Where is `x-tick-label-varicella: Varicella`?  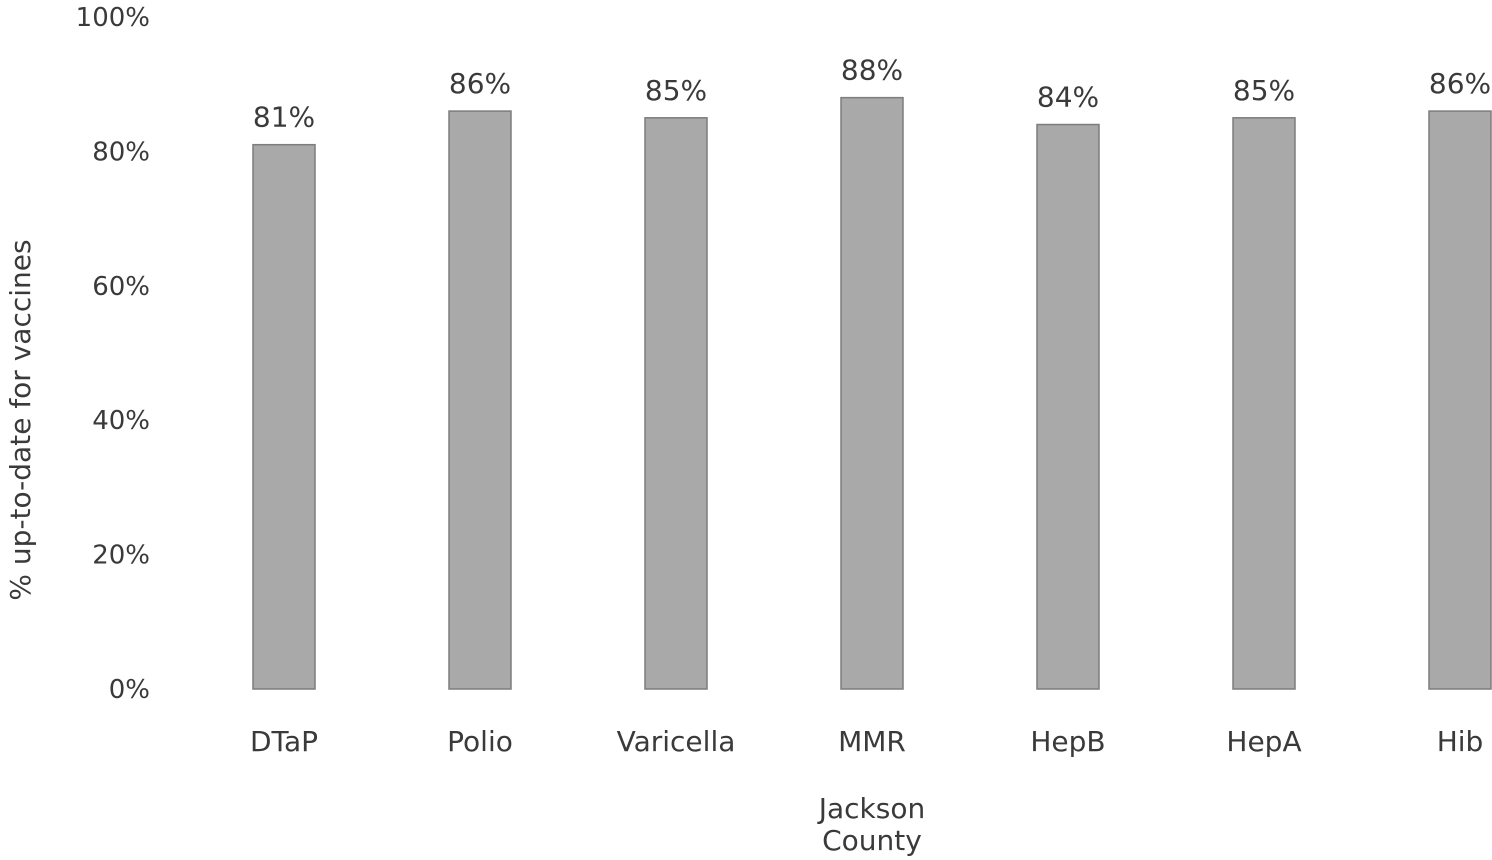
x-tick-label-varicella: Varicella is located at coordinates (676, 741).